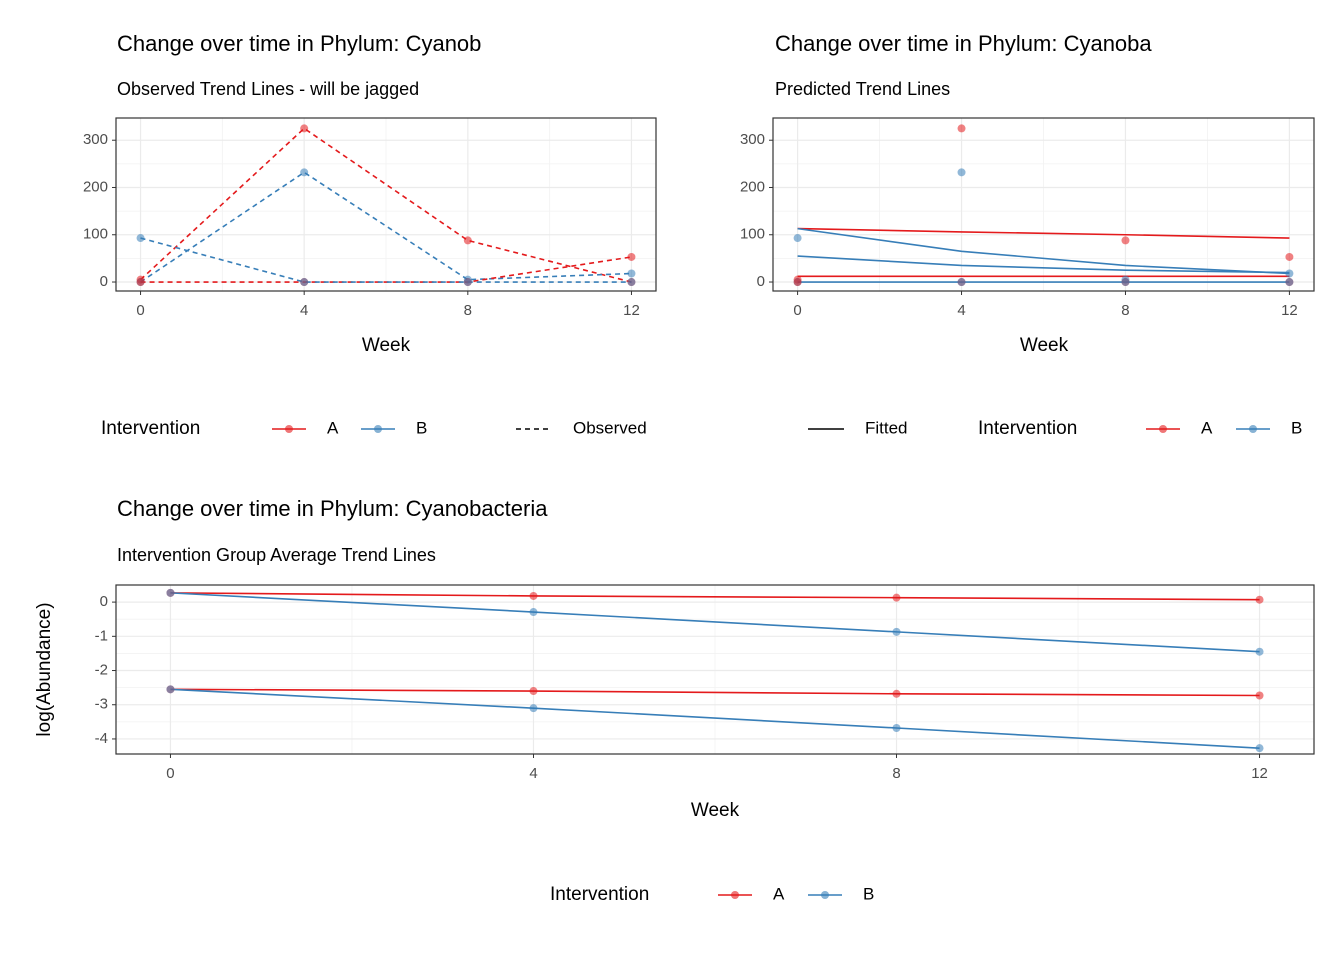 The image size is (1344, 960). Describe the element at coordinates (276, 555) in the screenshot. I see `chart-subtitle: Intervention Group Average Trend Lines` at that location.